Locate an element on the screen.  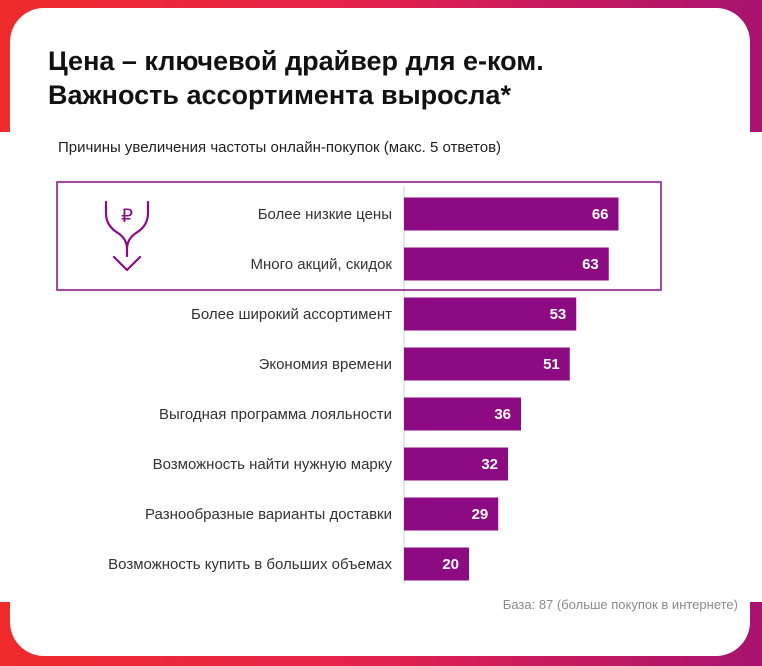
category-label: Более низкие цены is located at coordinates (325, 214).